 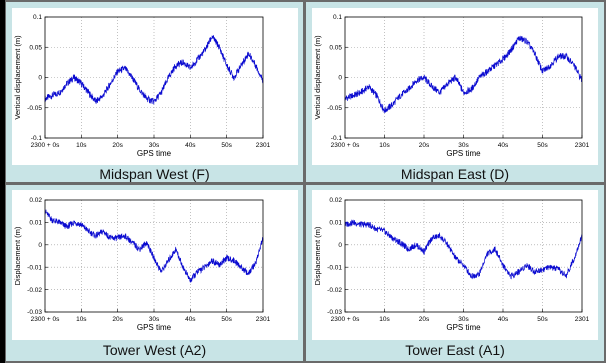 What do you see at coordinates (455, 174) in the screenshot?
I see `chart-caption: Midspan East (D)` at bounding box center [455, 174].